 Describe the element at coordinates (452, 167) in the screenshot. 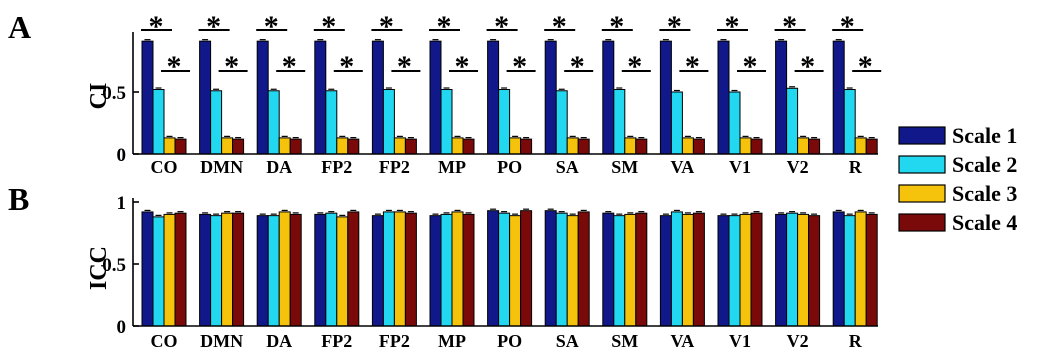

I see `panel-a-category-label: MP` at that location.